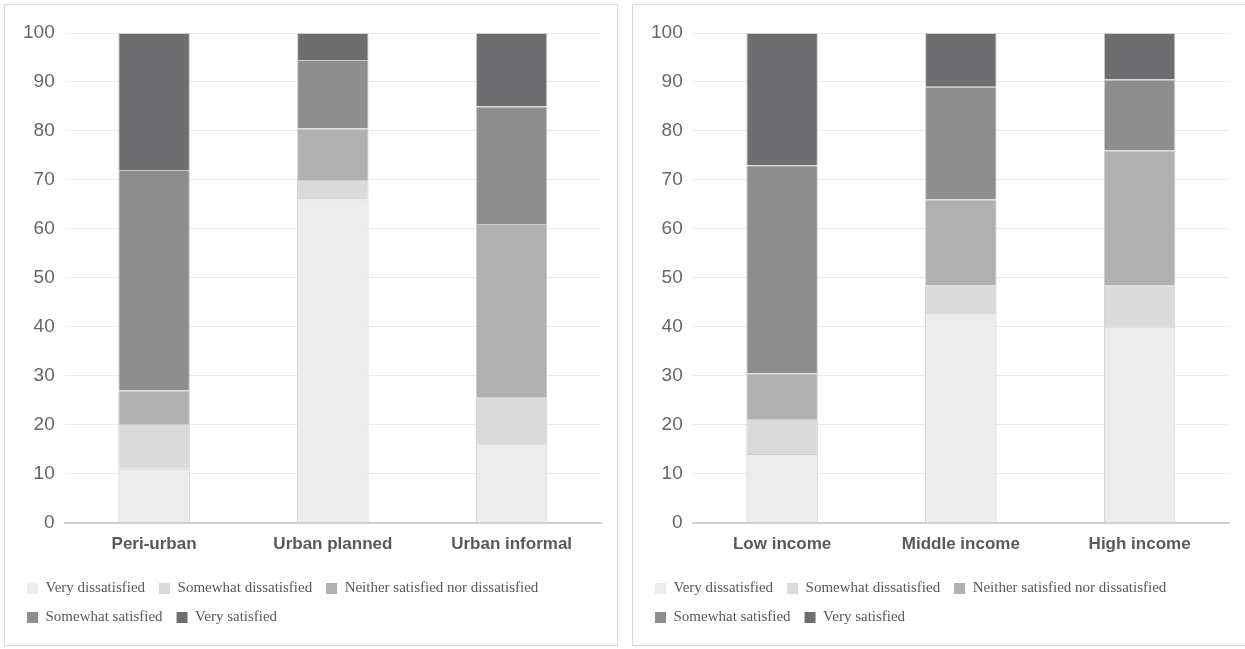  What do you see at coordinates (1139, 544) in the screenshot?
I see `x-tick-label: High income` at bounding box center [1139, 544].